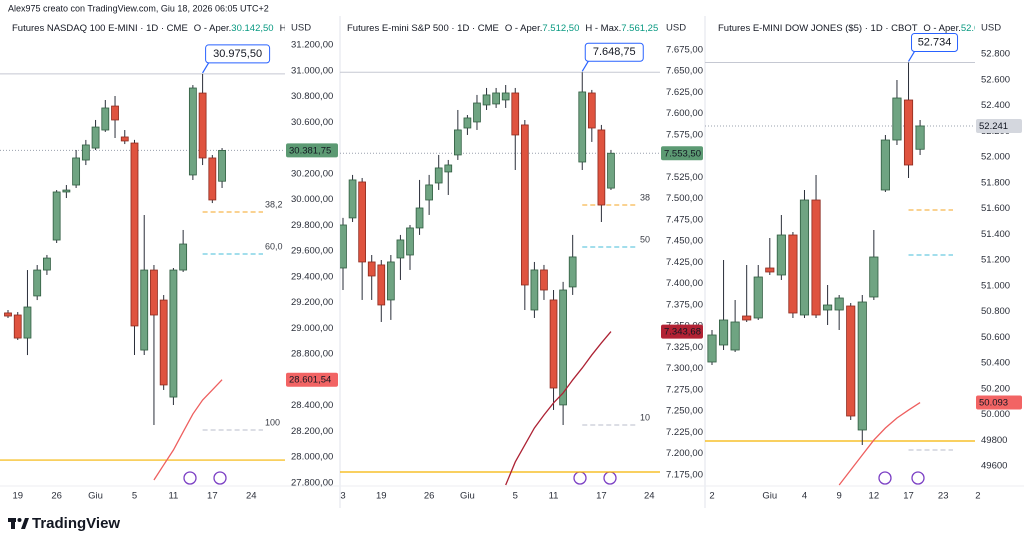  What do you see at coordinates (995, 79) in the screenshot?
I see `y-tick-label: 52.600` at bounding box center [995, 79].